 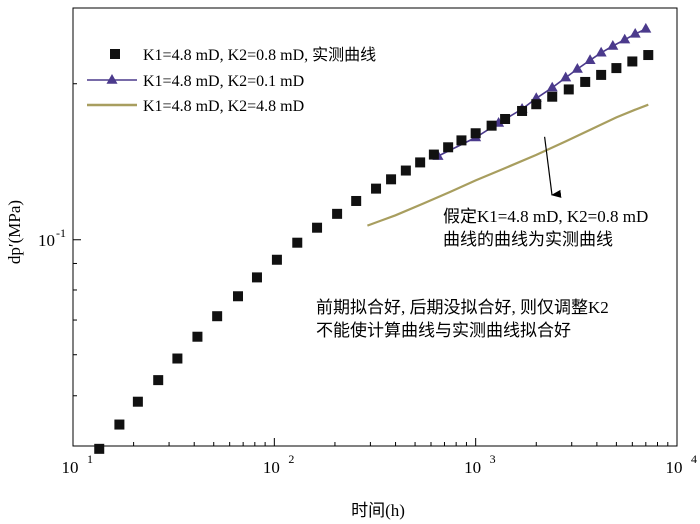 I want to click on x-axis-label: 时间(h), so click(x=378, y=510).